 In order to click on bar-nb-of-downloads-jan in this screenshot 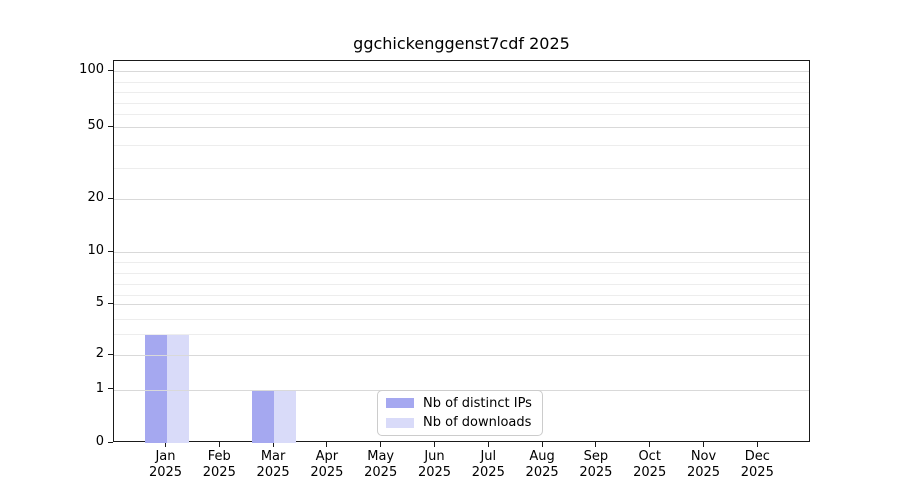, I will do `click(177, 388)`.